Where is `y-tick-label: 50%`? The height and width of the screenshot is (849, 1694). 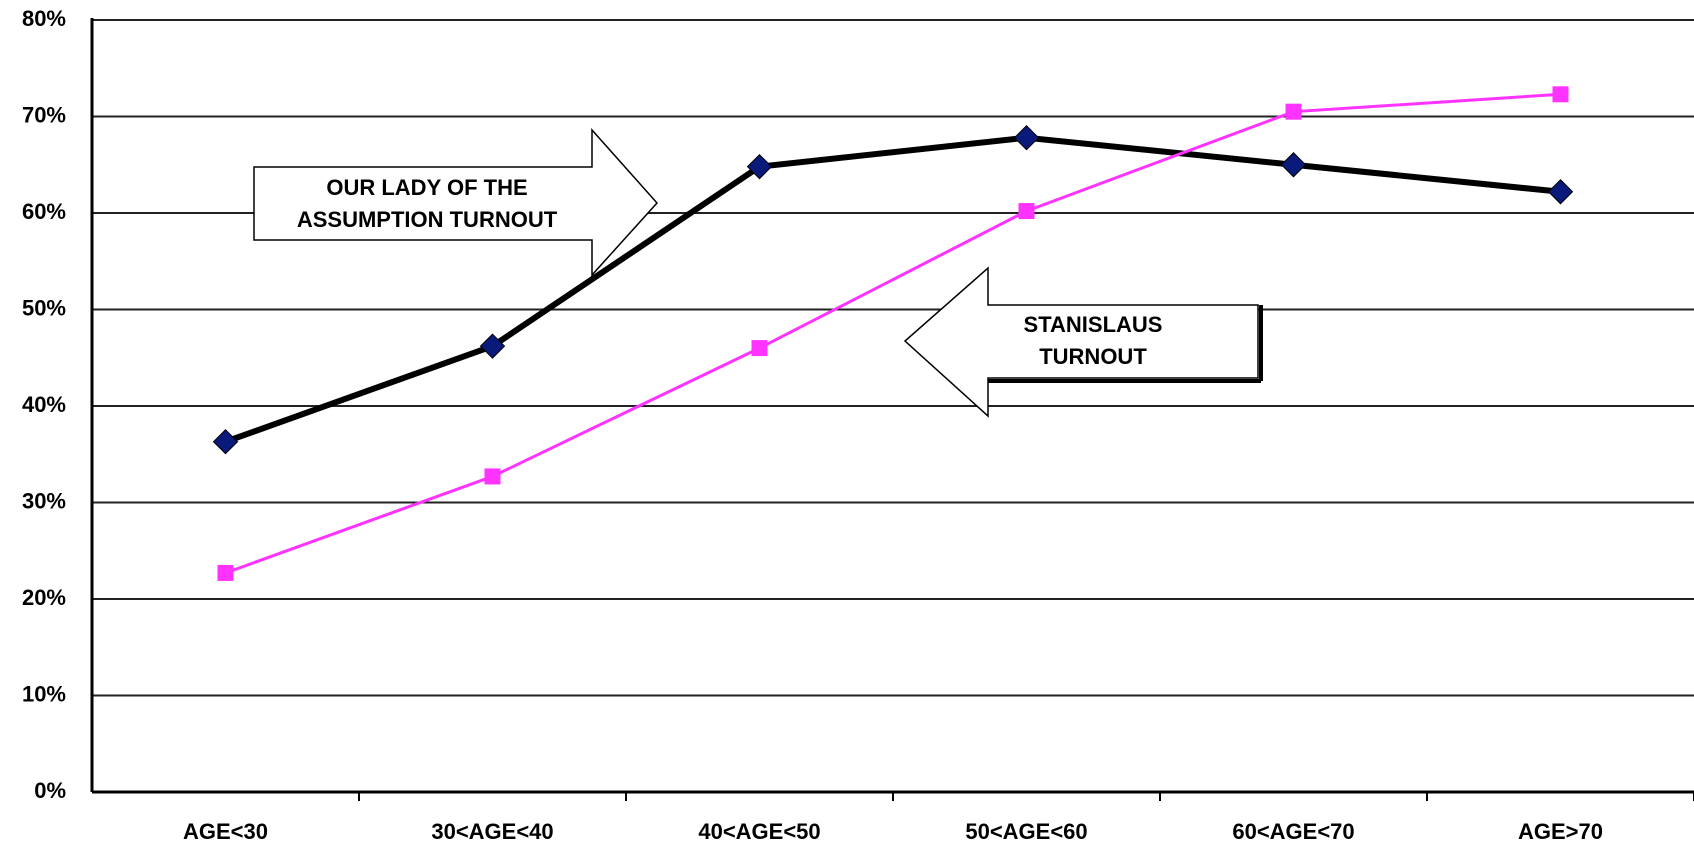
y-tick-label: 50% is located at coordinates (44, 307).